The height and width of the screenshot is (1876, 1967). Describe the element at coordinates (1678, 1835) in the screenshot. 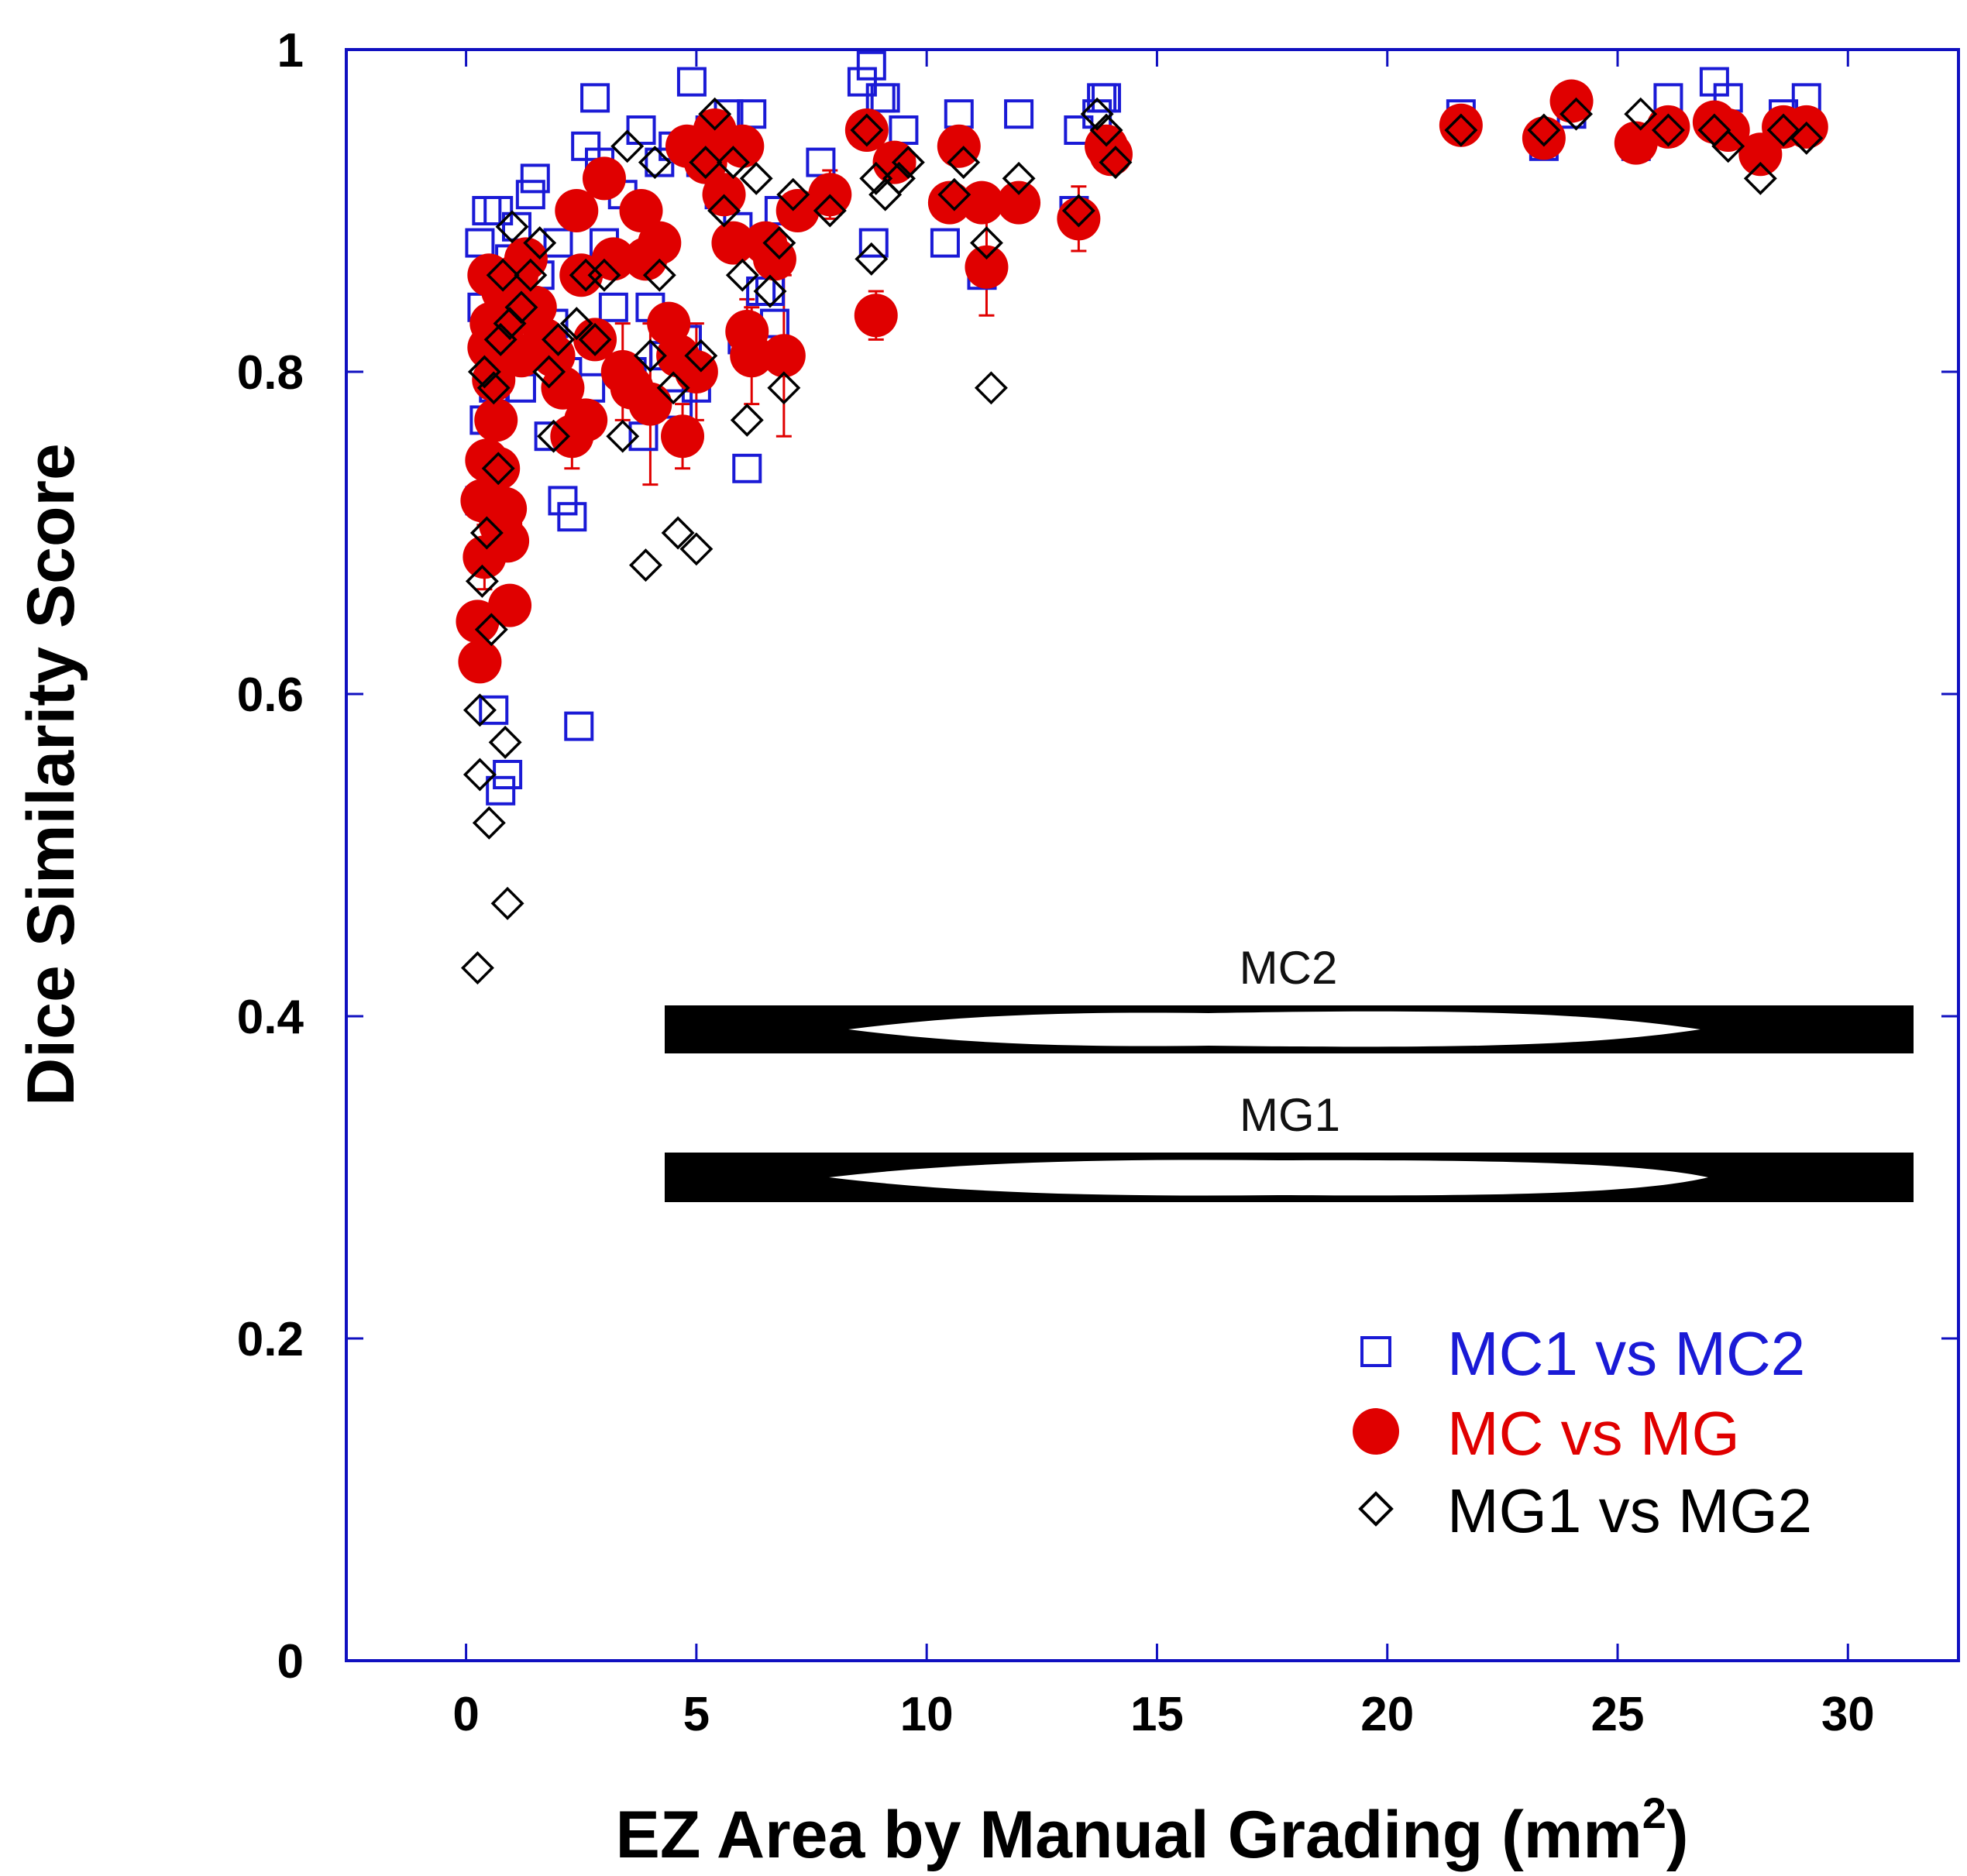

I see `x-axis-title-suffix: )` at that location.